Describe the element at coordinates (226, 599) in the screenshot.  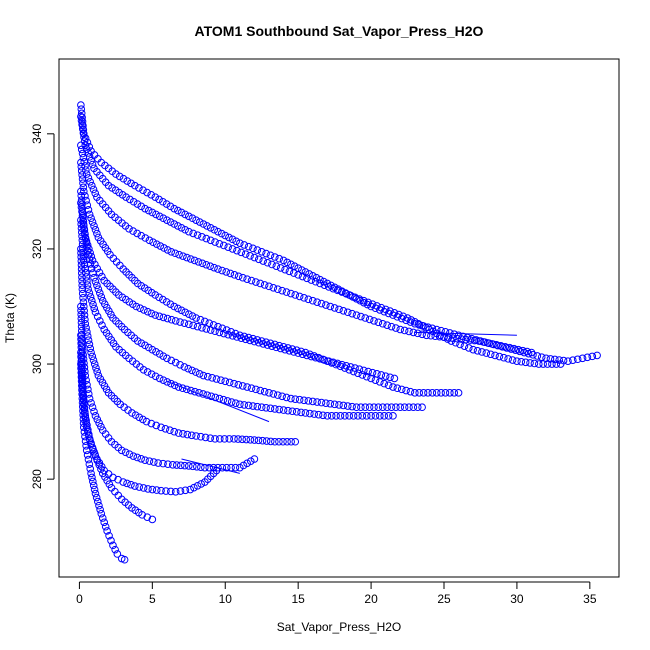
I see `x-tick-label: 10` at that location.